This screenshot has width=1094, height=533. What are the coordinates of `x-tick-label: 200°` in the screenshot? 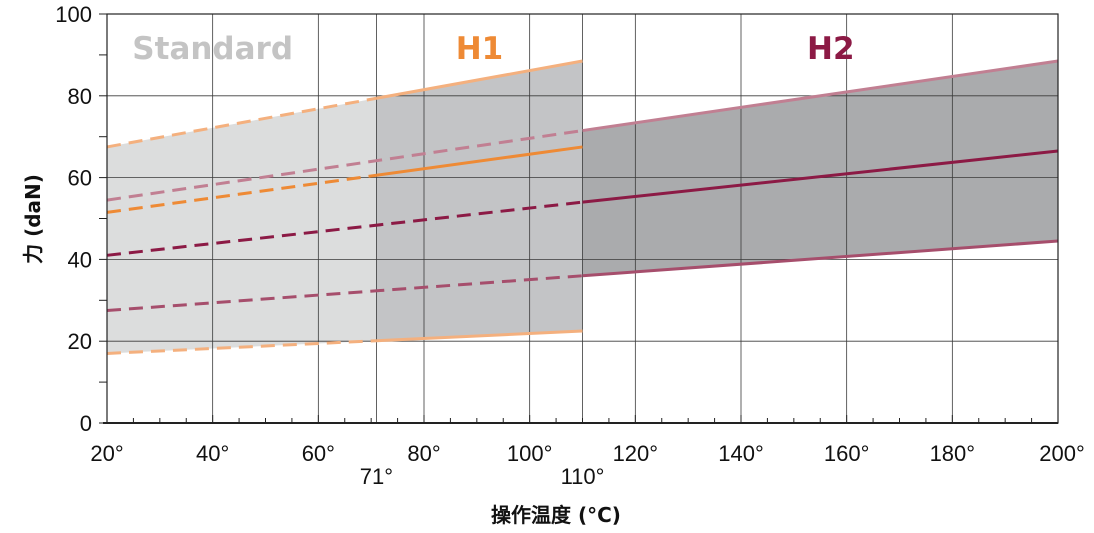 It's located at (1062, 453).